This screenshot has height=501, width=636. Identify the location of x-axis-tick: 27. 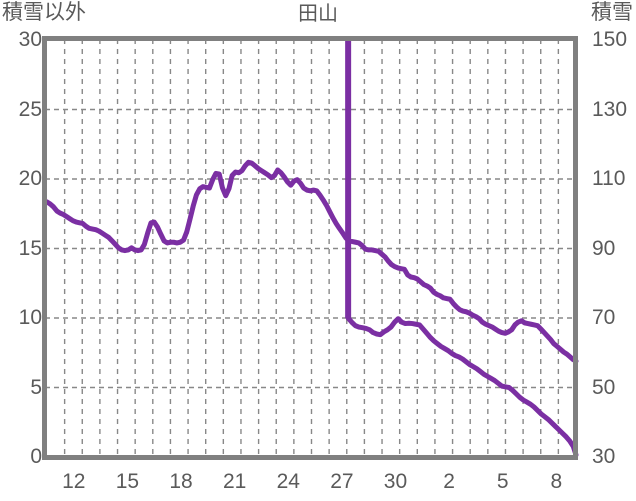
(342, 481).